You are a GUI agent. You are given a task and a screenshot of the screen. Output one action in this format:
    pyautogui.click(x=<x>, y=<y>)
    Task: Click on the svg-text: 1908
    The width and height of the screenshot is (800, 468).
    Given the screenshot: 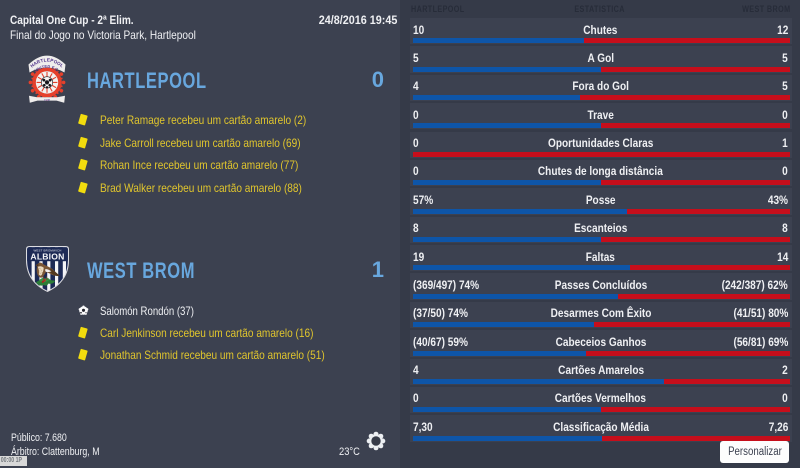 What is the action you would take?
    pyautogui.click(x=47, y=100)
    